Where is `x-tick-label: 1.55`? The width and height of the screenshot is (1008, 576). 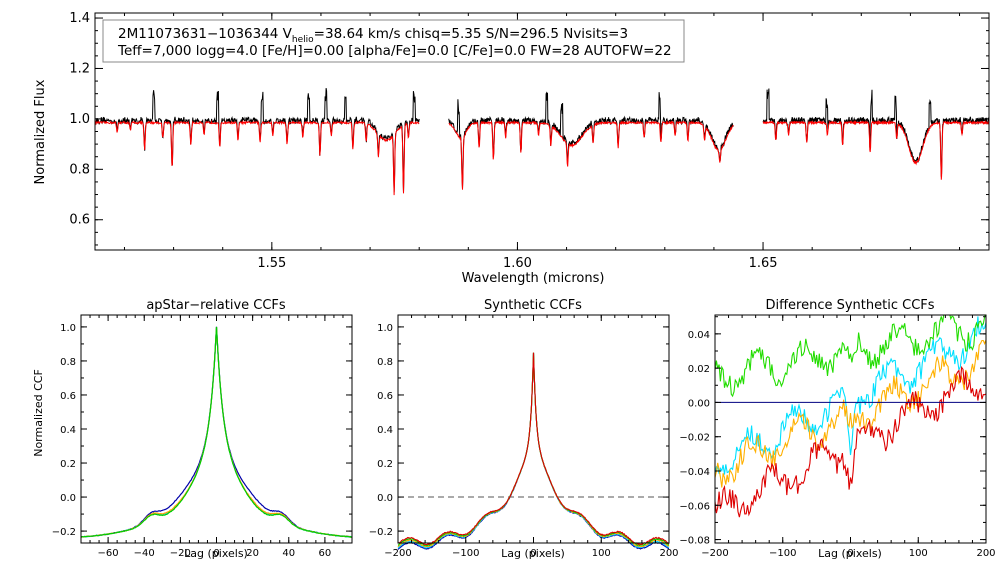
x-tick-label: 1.55 is located at coordinates (271, 263).